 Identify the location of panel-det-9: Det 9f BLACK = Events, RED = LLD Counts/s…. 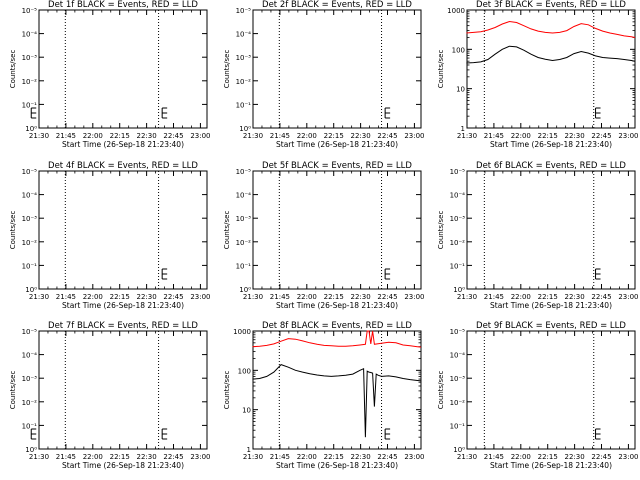
(538, 395).